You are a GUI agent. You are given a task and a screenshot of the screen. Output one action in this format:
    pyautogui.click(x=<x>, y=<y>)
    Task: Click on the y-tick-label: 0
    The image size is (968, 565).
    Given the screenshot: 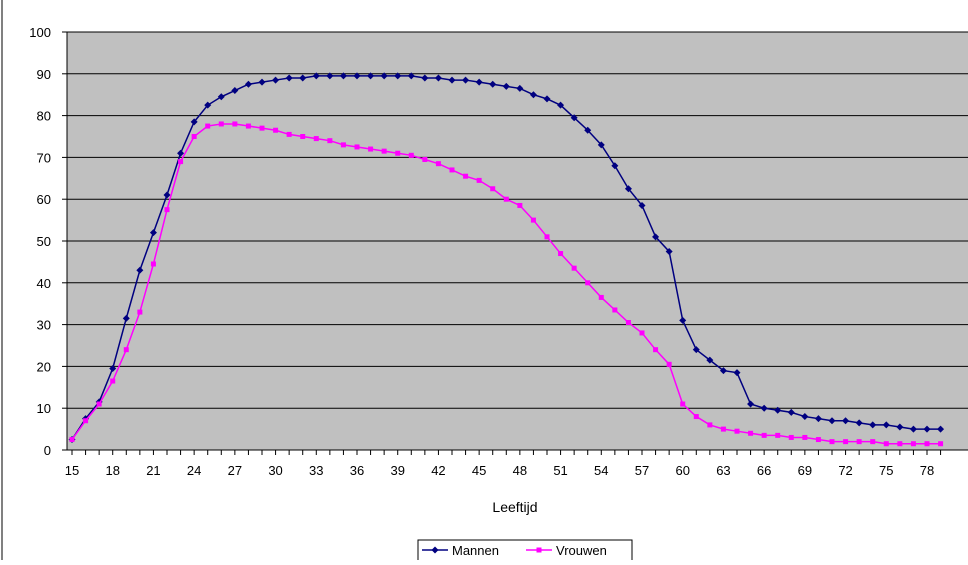 What is the action you would take?
    pyautogui.click(x=47, y=450)
    